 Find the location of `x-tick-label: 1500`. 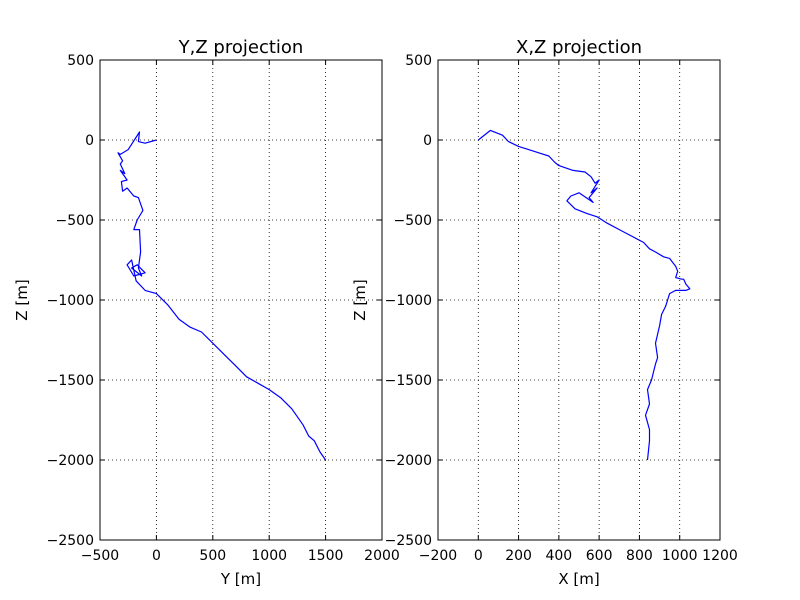

x-tick-label: 1500 is located at coordinates (326, 556).